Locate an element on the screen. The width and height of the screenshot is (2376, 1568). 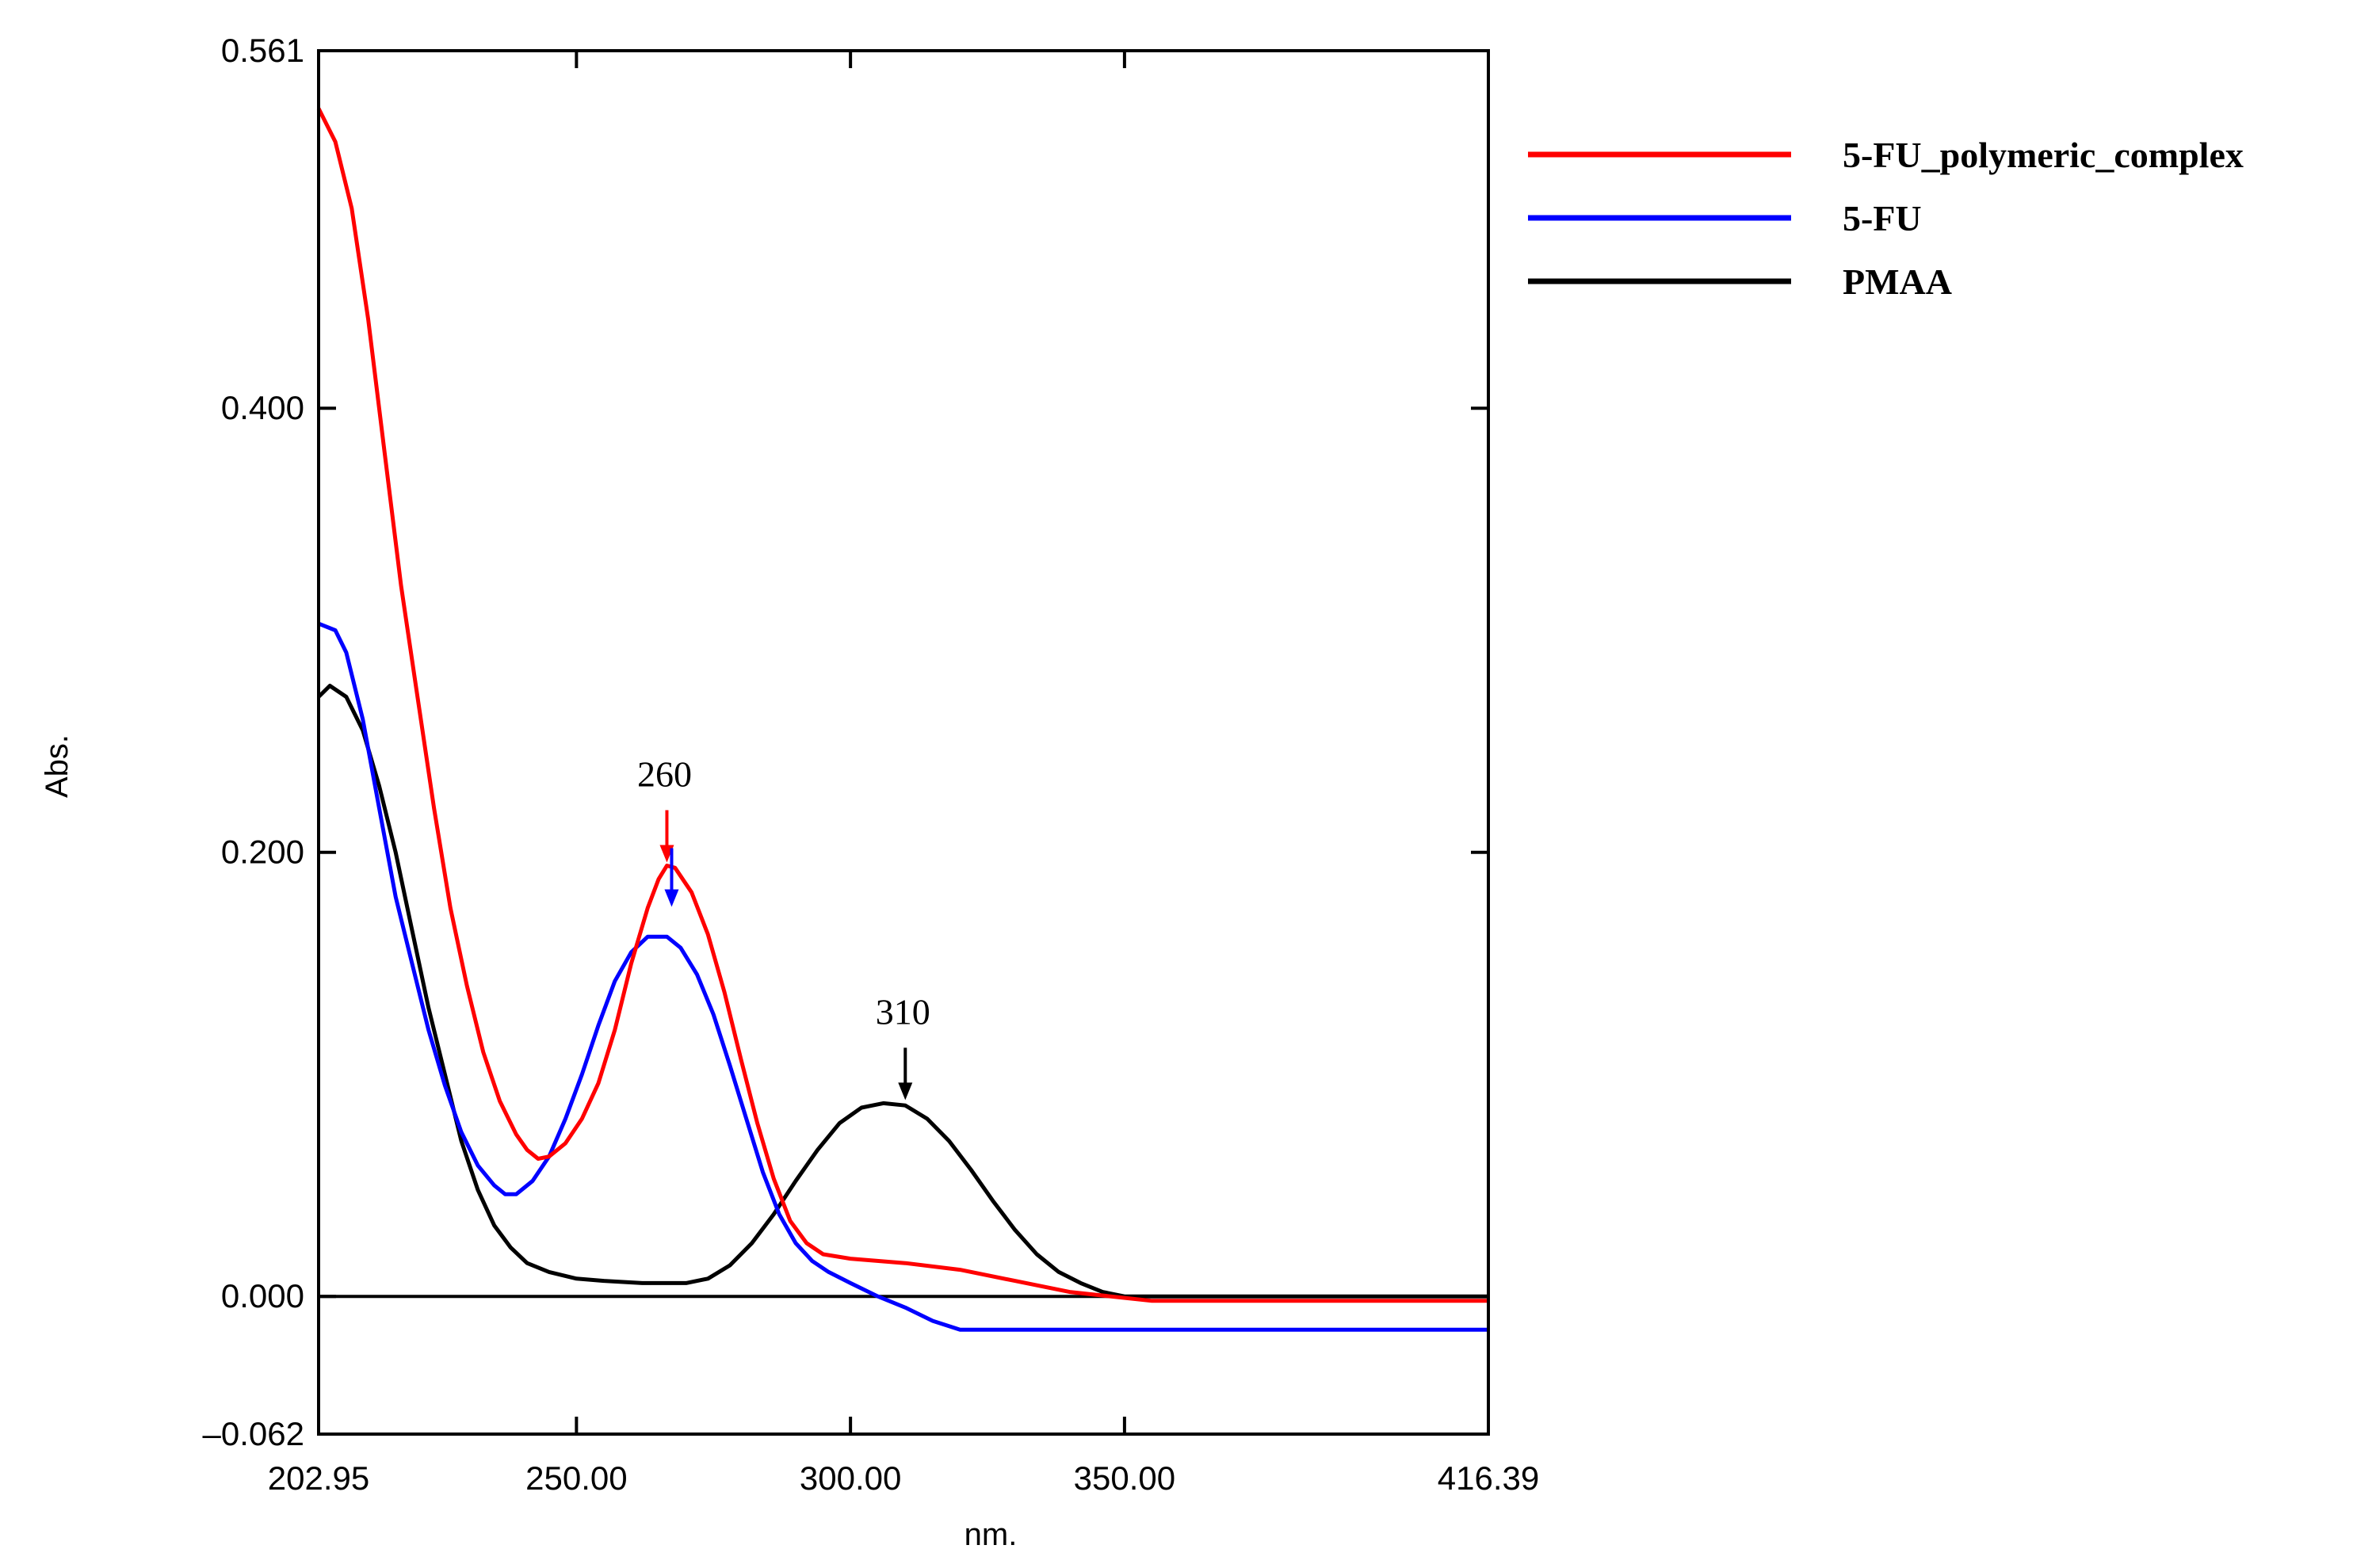
x-axis-title: nm. is located at coordinates (991, 1534).